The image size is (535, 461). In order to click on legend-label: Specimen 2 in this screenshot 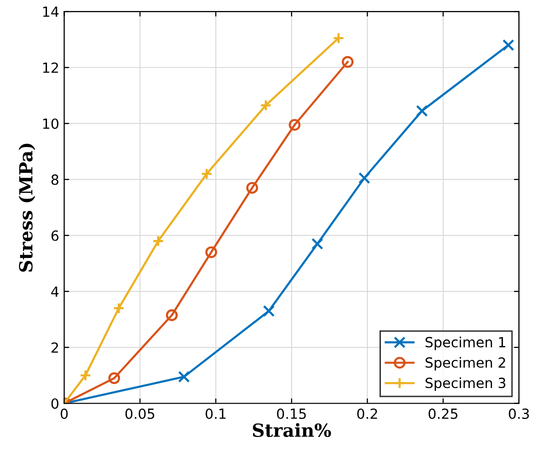, I will do `click(466, 363)`.